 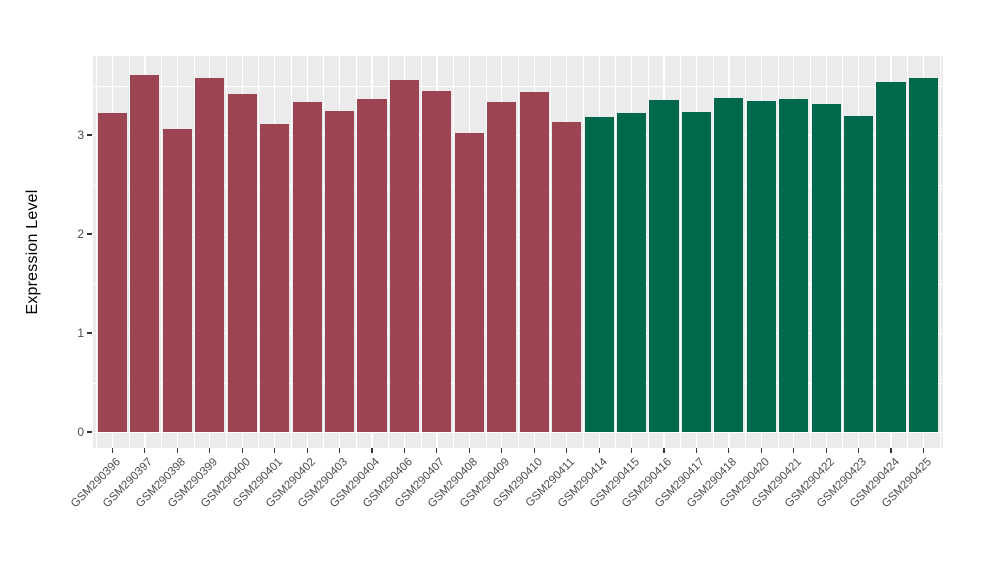 What do you see at coordinates (80, 234) in the screenshot?
I see `y-tick-label: 2` at bounding box center [80, 234].